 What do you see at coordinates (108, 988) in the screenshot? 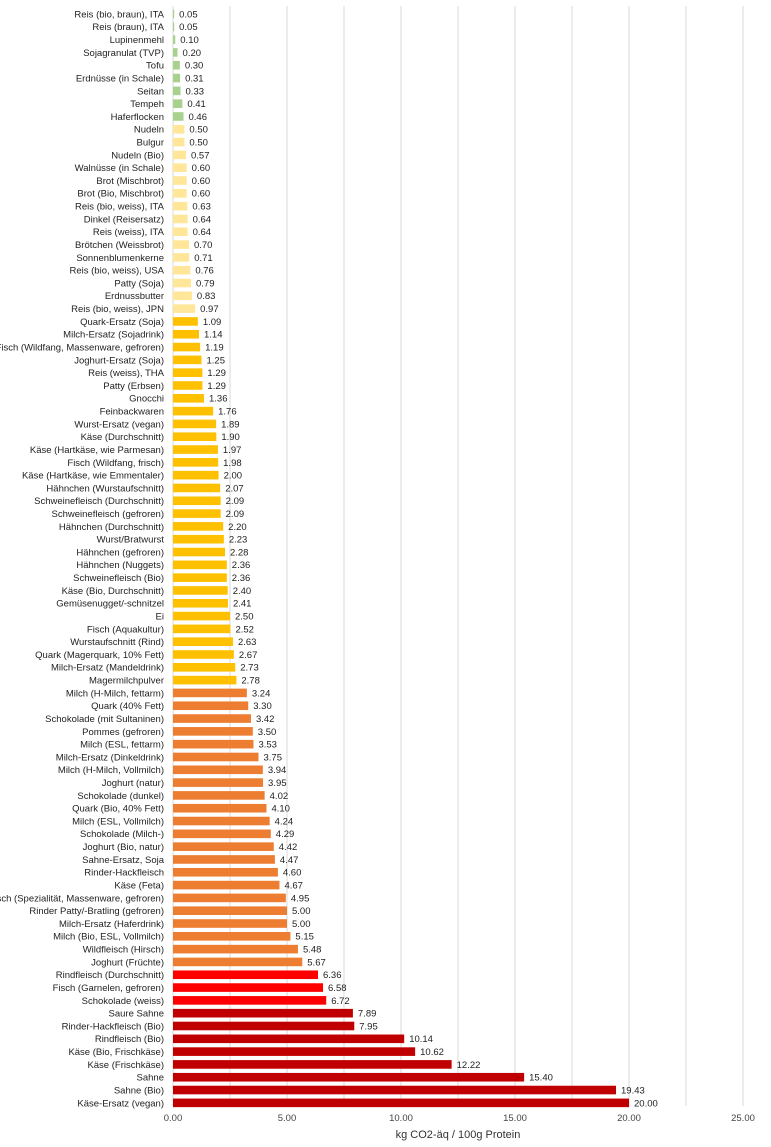
I see `category-label: Fisch (Garnelen, gefroren)` at bounding box center [108, 988].